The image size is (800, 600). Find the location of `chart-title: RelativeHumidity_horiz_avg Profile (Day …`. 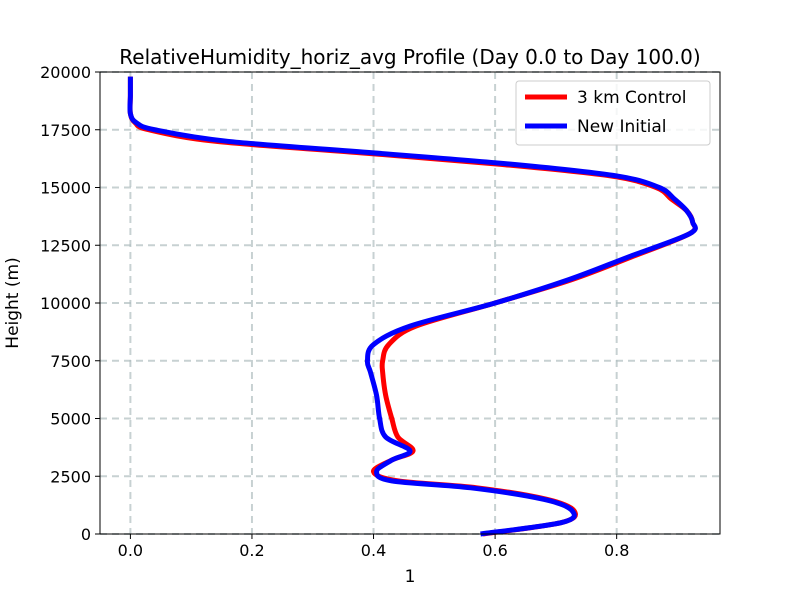

chart-title: RelativeHumidity_horiz_avg Profile (Day … is located at coordinates (409, 57).